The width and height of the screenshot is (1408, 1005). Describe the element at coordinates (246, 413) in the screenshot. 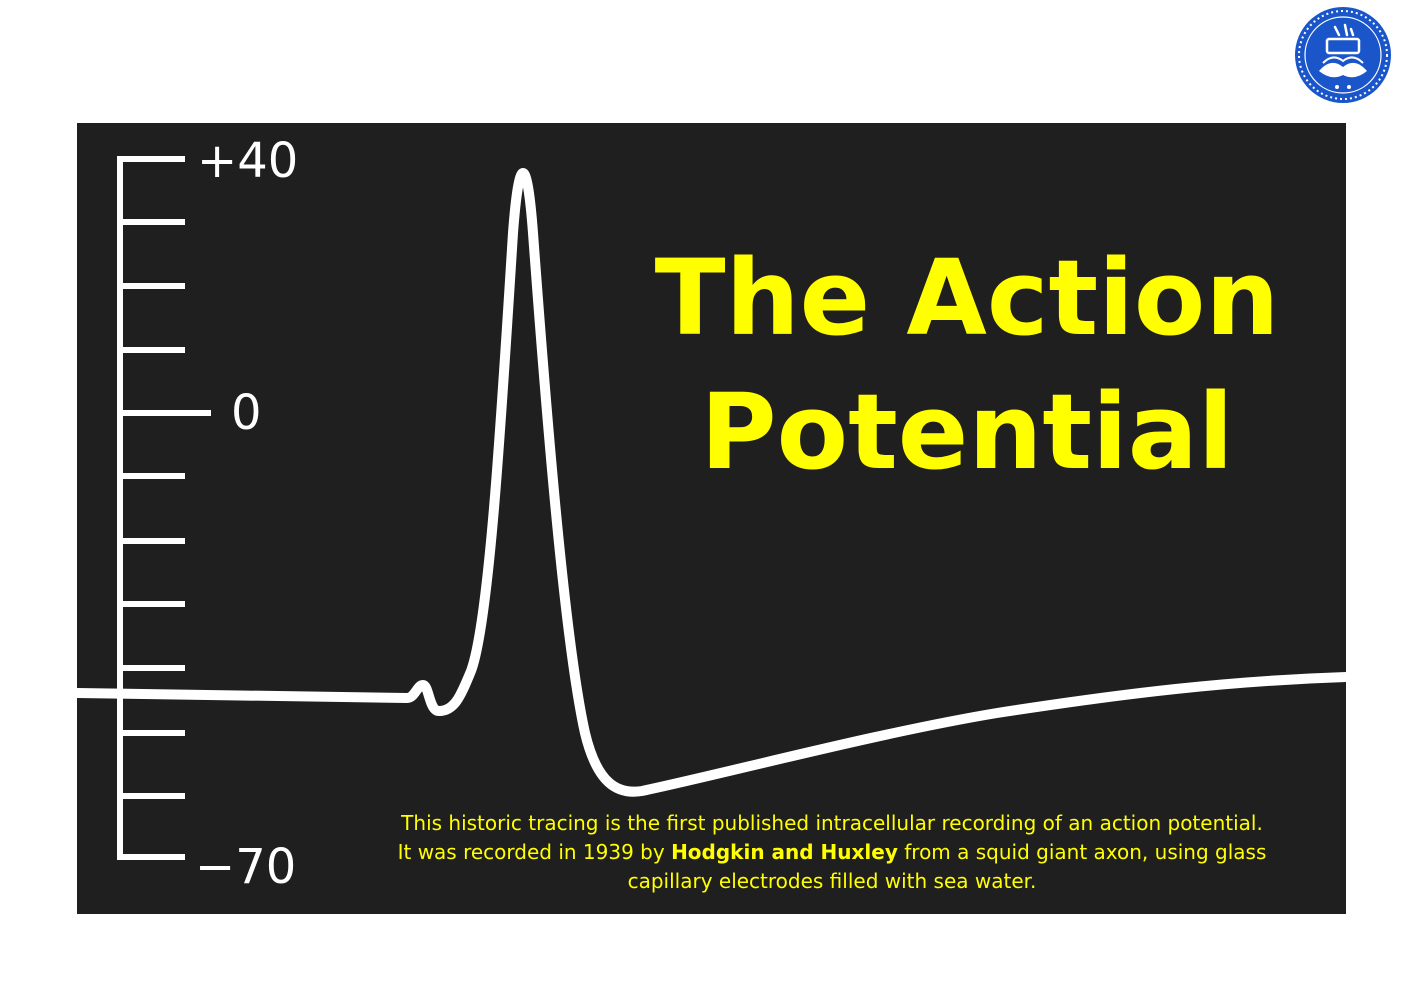

I see `scale-label-zero: 0` at that location.